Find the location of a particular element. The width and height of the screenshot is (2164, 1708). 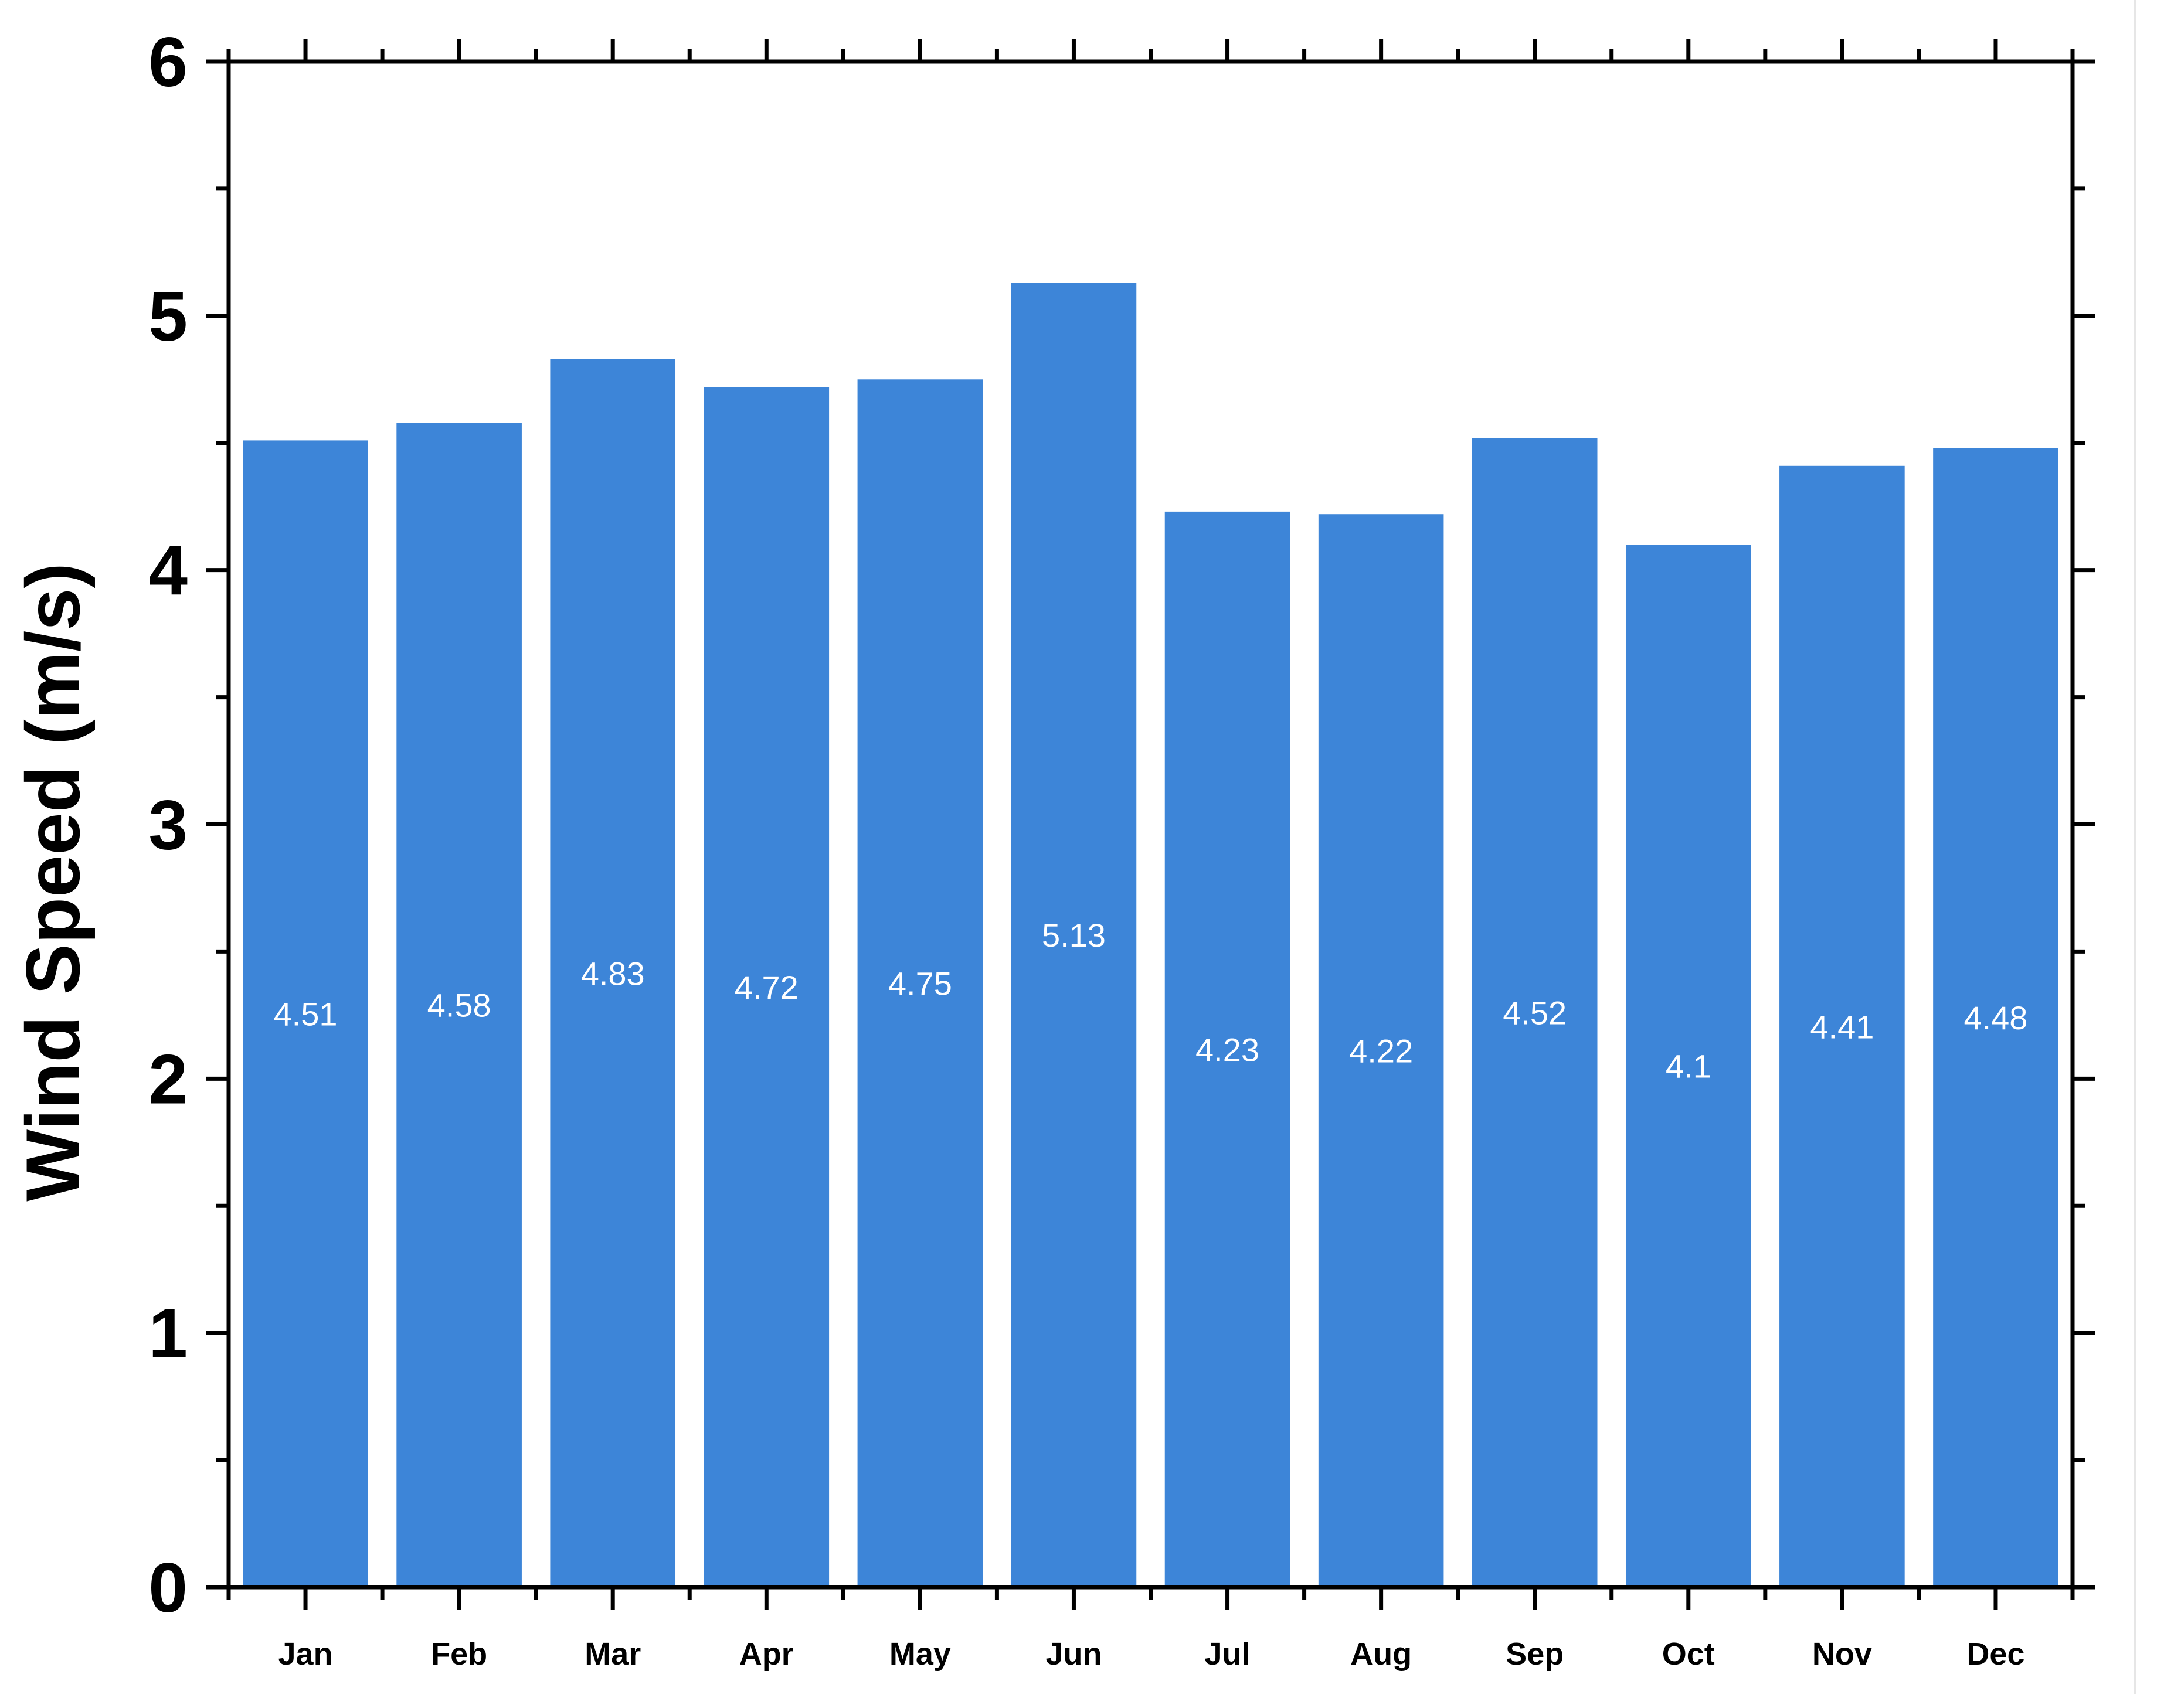

y-tick-label: 3 is located at coordinates (168, 825).